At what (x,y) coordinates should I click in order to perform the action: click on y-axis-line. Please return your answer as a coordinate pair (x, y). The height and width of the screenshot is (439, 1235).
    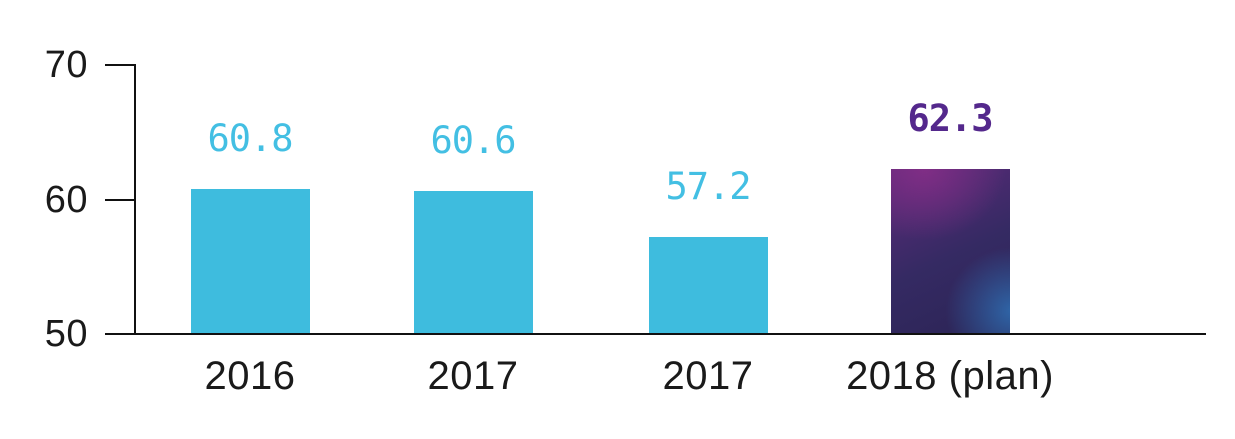
    Looking at the image, I should click on (135, 199).